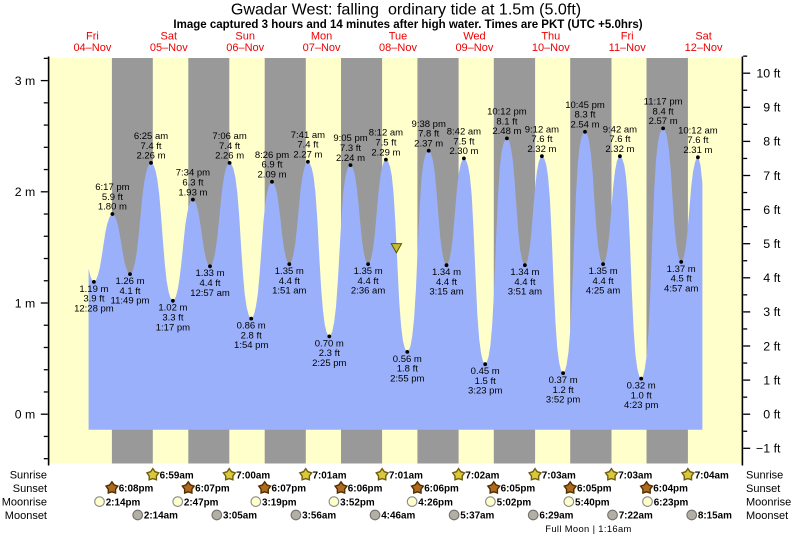 The width and height of the screenshot is (793, 542). What do you see at coordinates (559, 476) in the screenshot?
I see `svg-text: 7:03am` at bounding box center [559, 476].